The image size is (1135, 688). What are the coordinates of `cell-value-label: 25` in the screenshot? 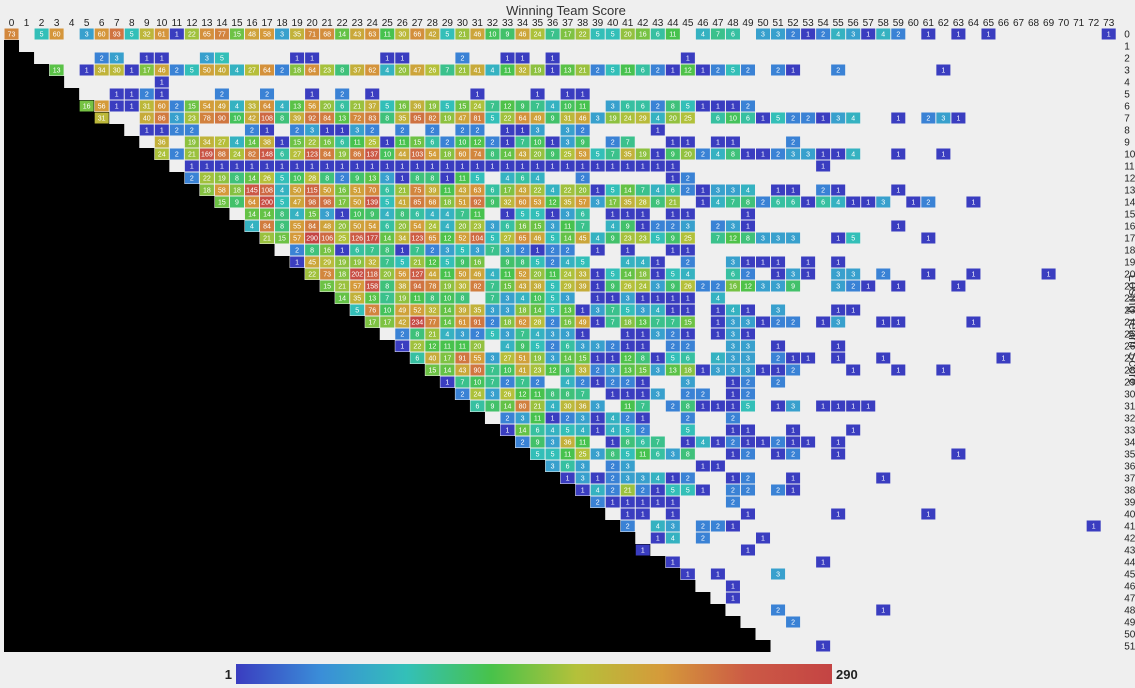 It's located at (342, 239).